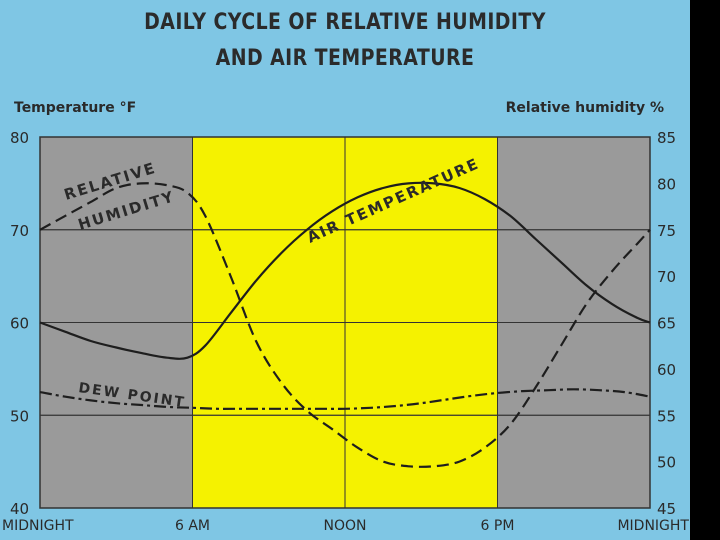  What do you see at coordinates (38, 526) in the screenshot?
I see `x-tick-0: MIDNIGHT` at bounding box center [38, 526].